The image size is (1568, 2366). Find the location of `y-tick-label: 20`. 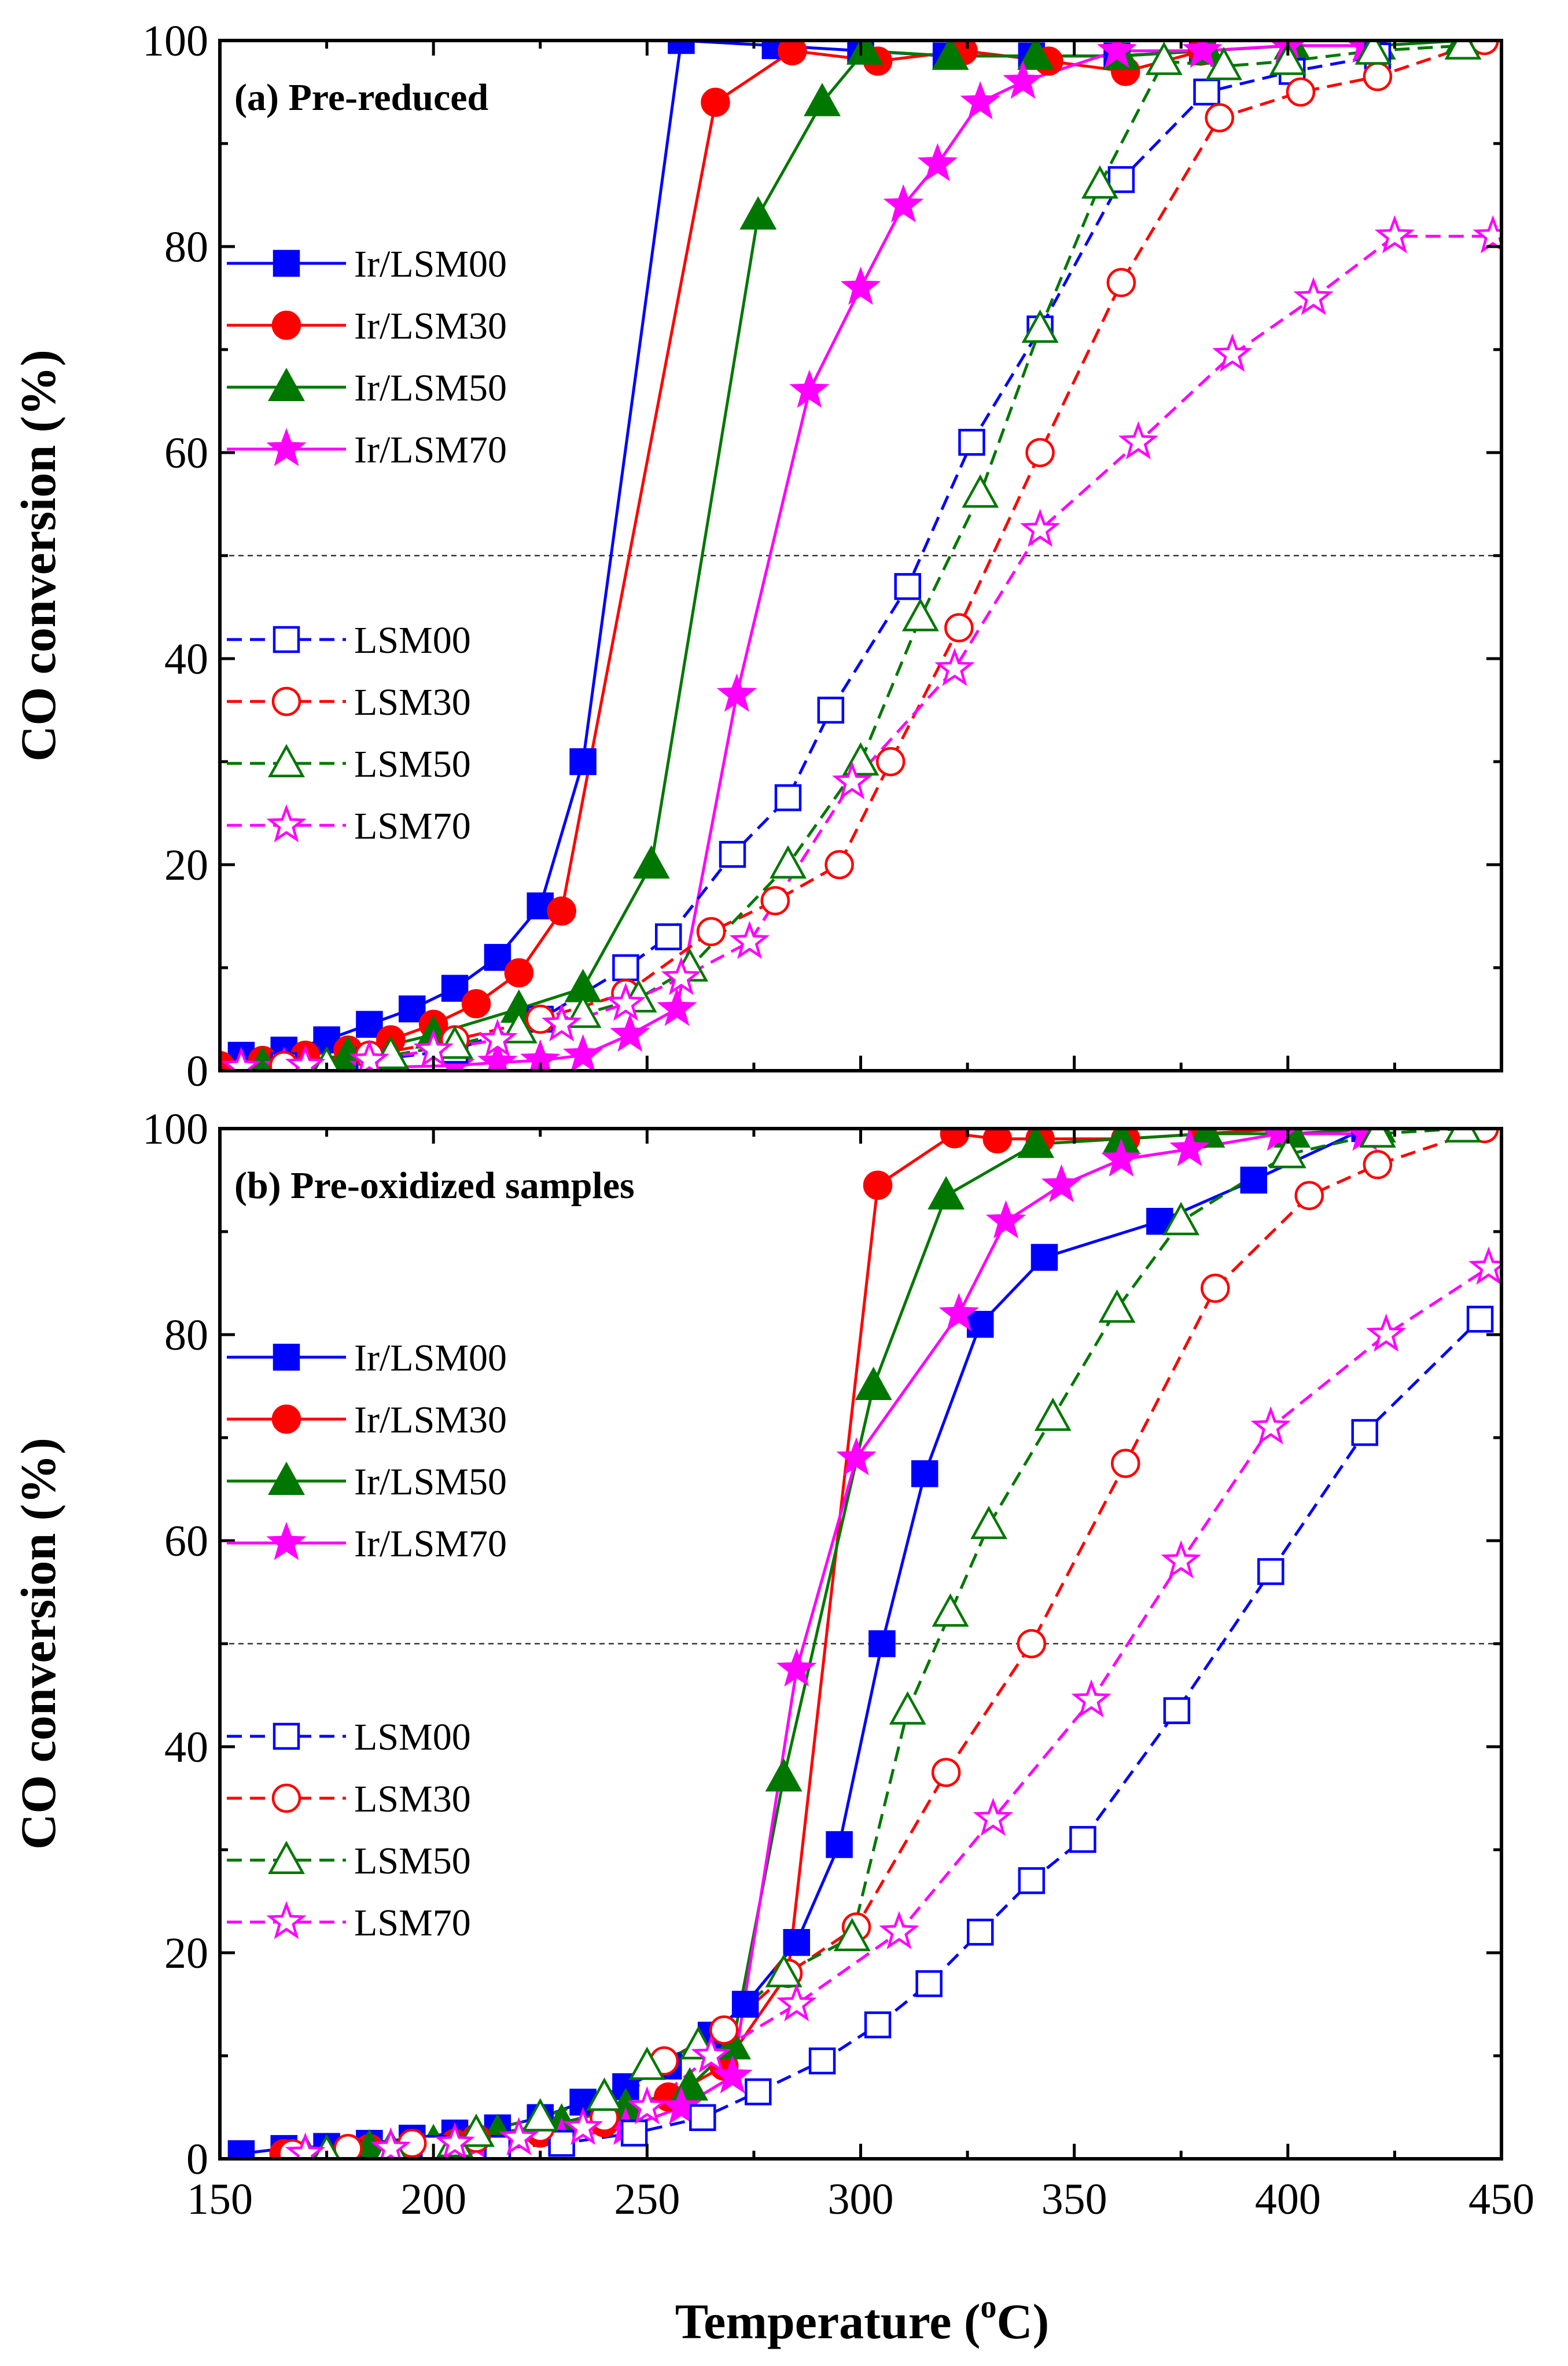

y-tick-label: 20 is located at coordinates (186, 1953).